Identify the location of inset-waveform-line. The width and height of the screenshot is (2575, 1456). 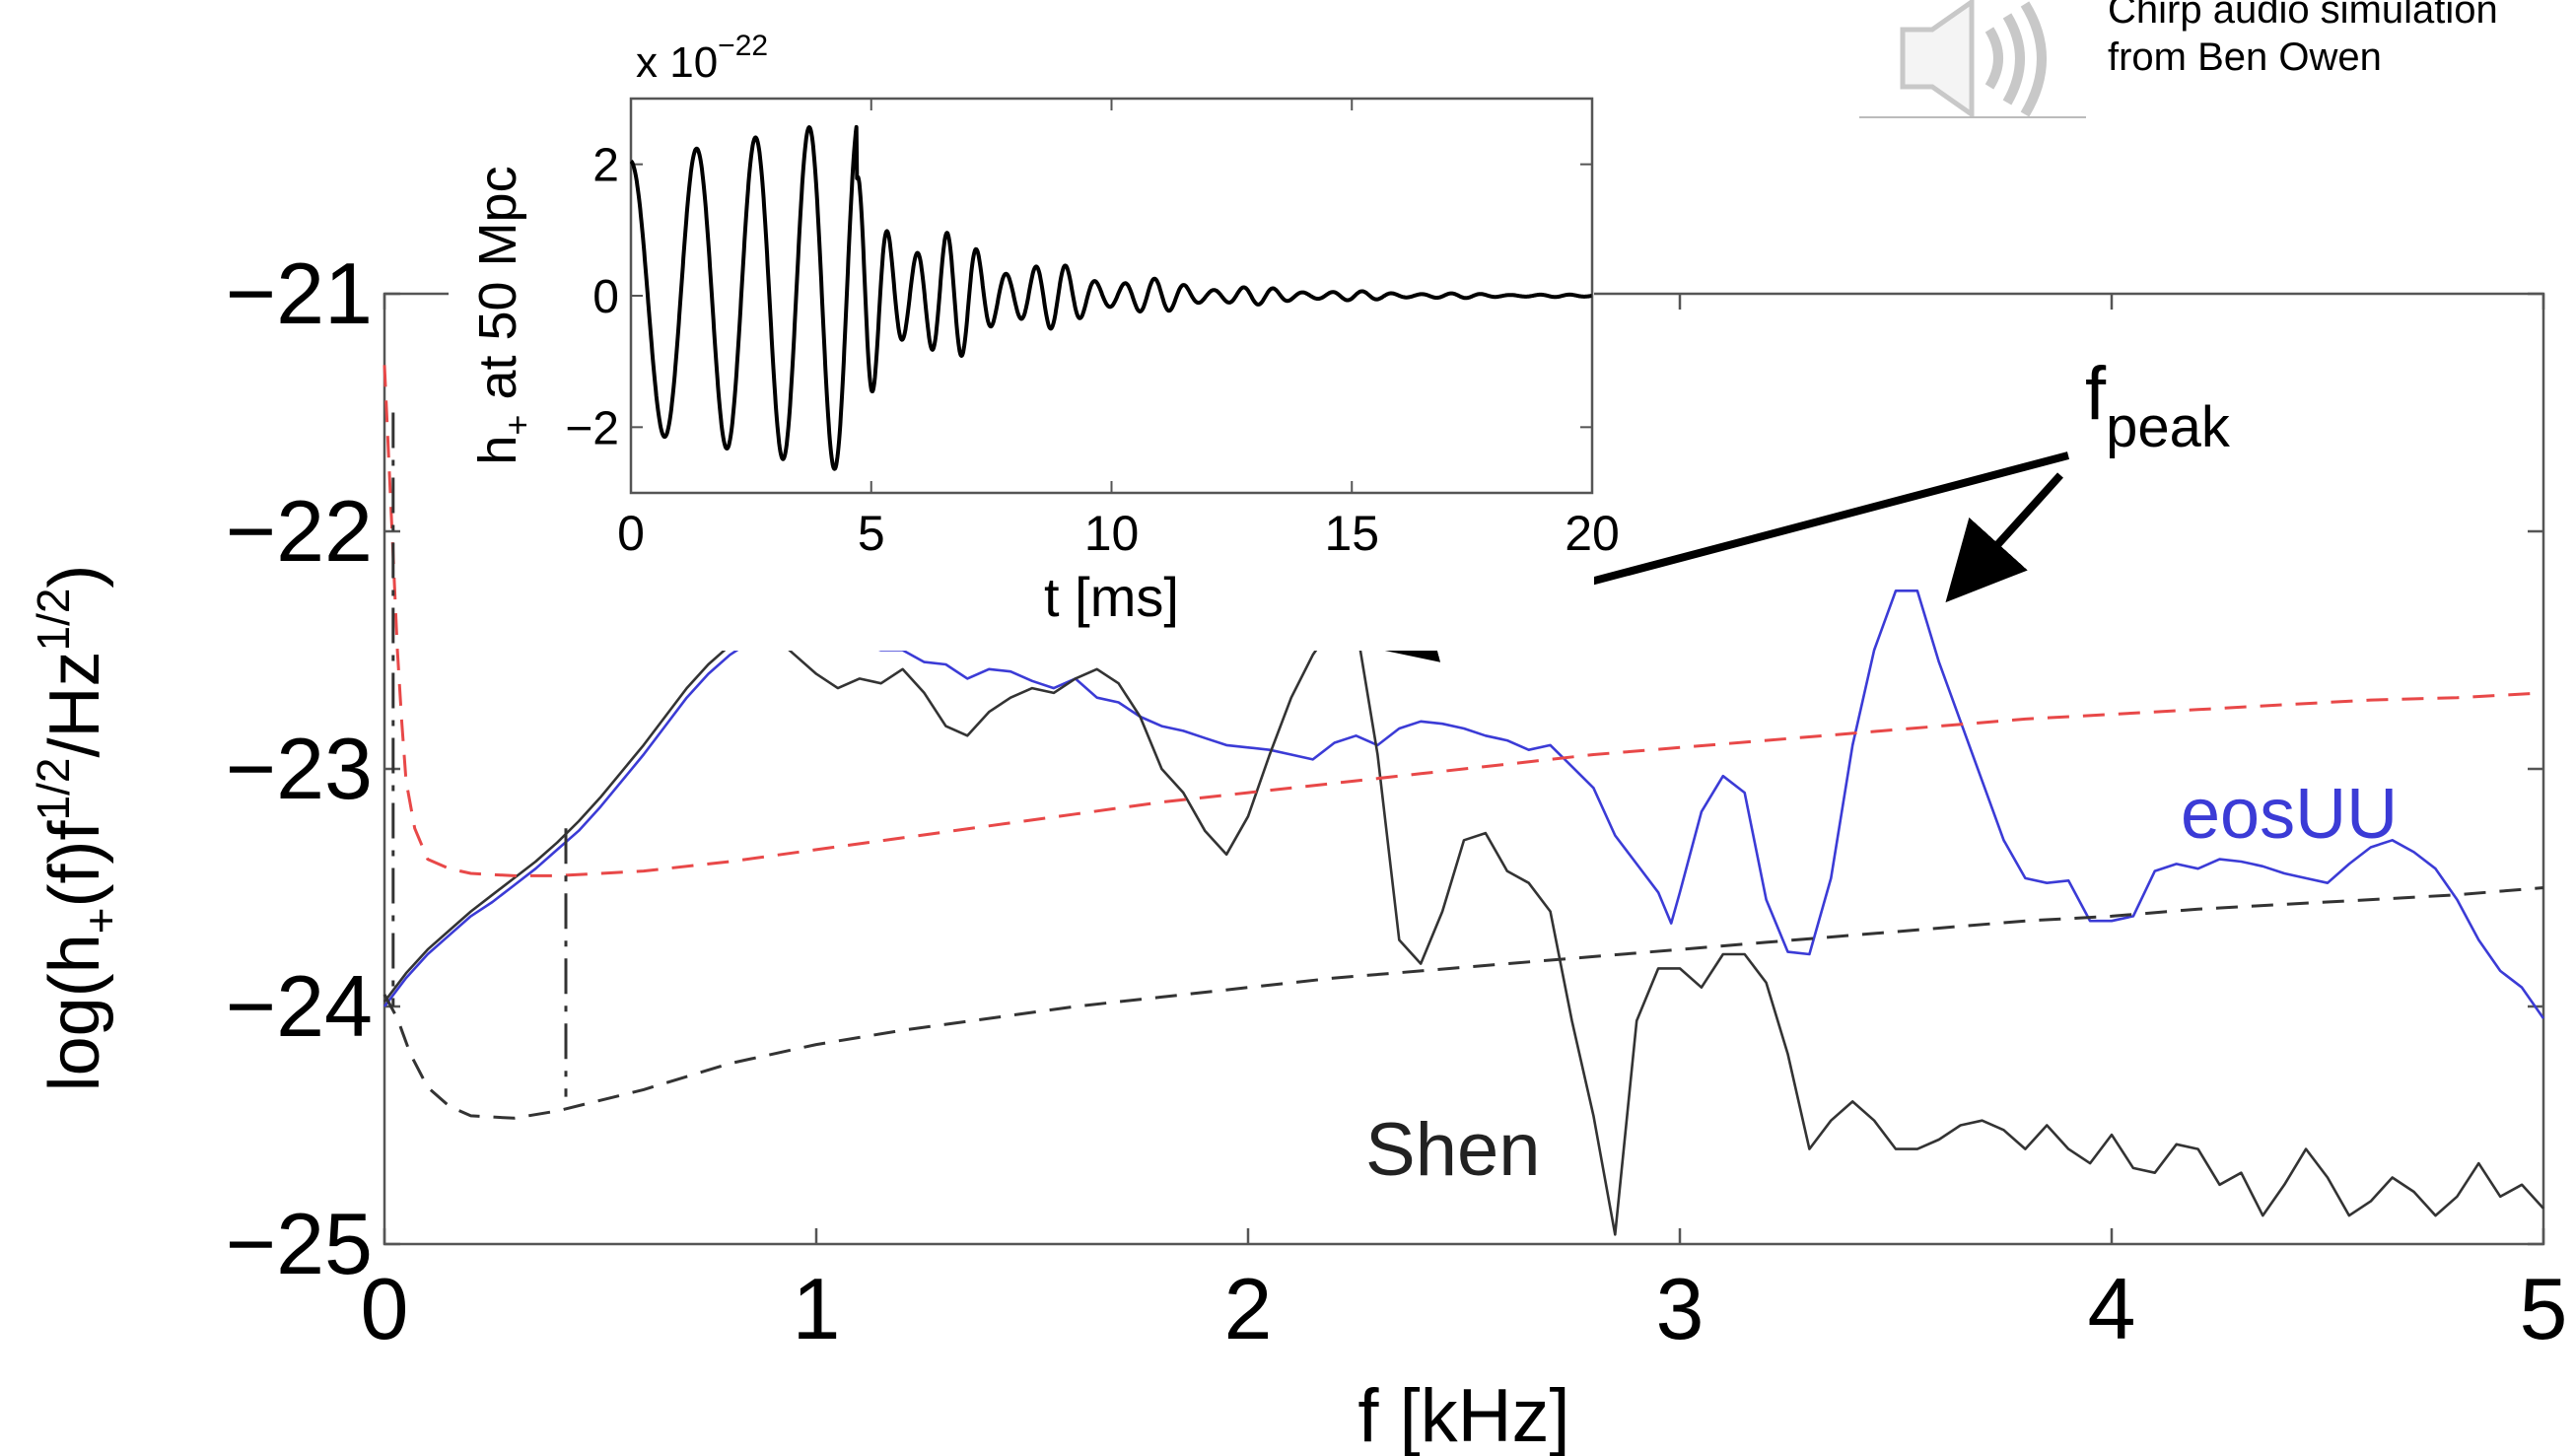
(1111, 297).